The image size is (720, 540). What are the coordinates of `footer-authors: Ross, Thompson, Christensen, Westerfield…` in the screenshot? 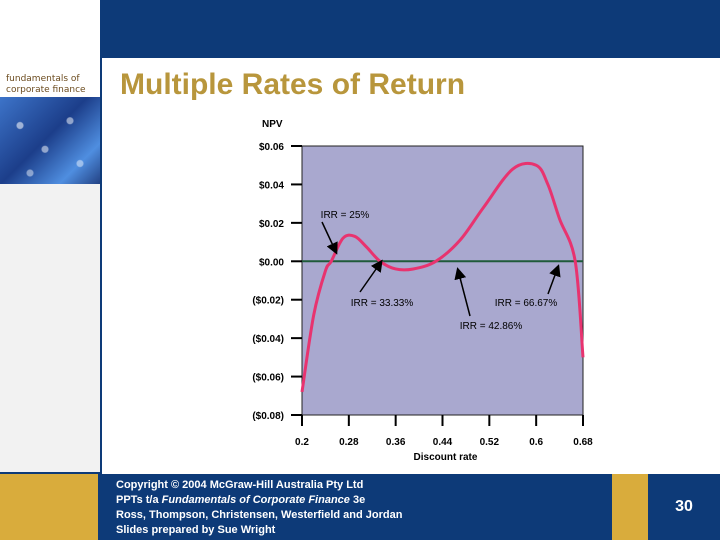 It's located at (259, 515).